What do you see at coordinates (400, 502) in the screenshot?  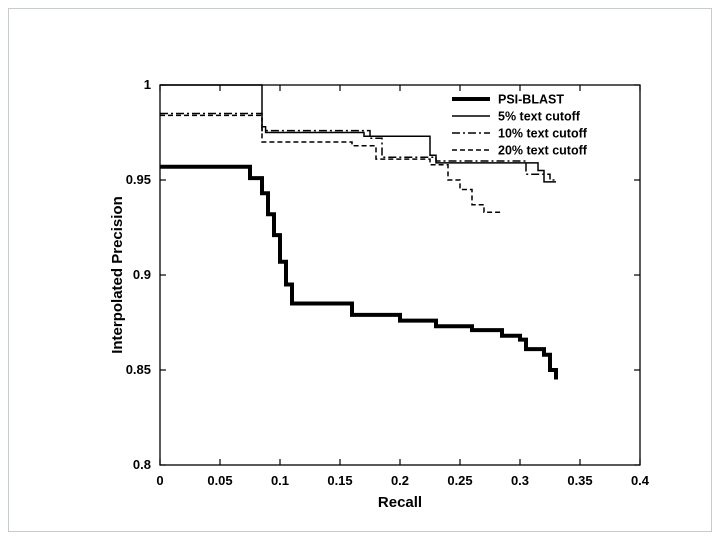 I see `x-axis-label: Recall` at bounding box center [400, 502].